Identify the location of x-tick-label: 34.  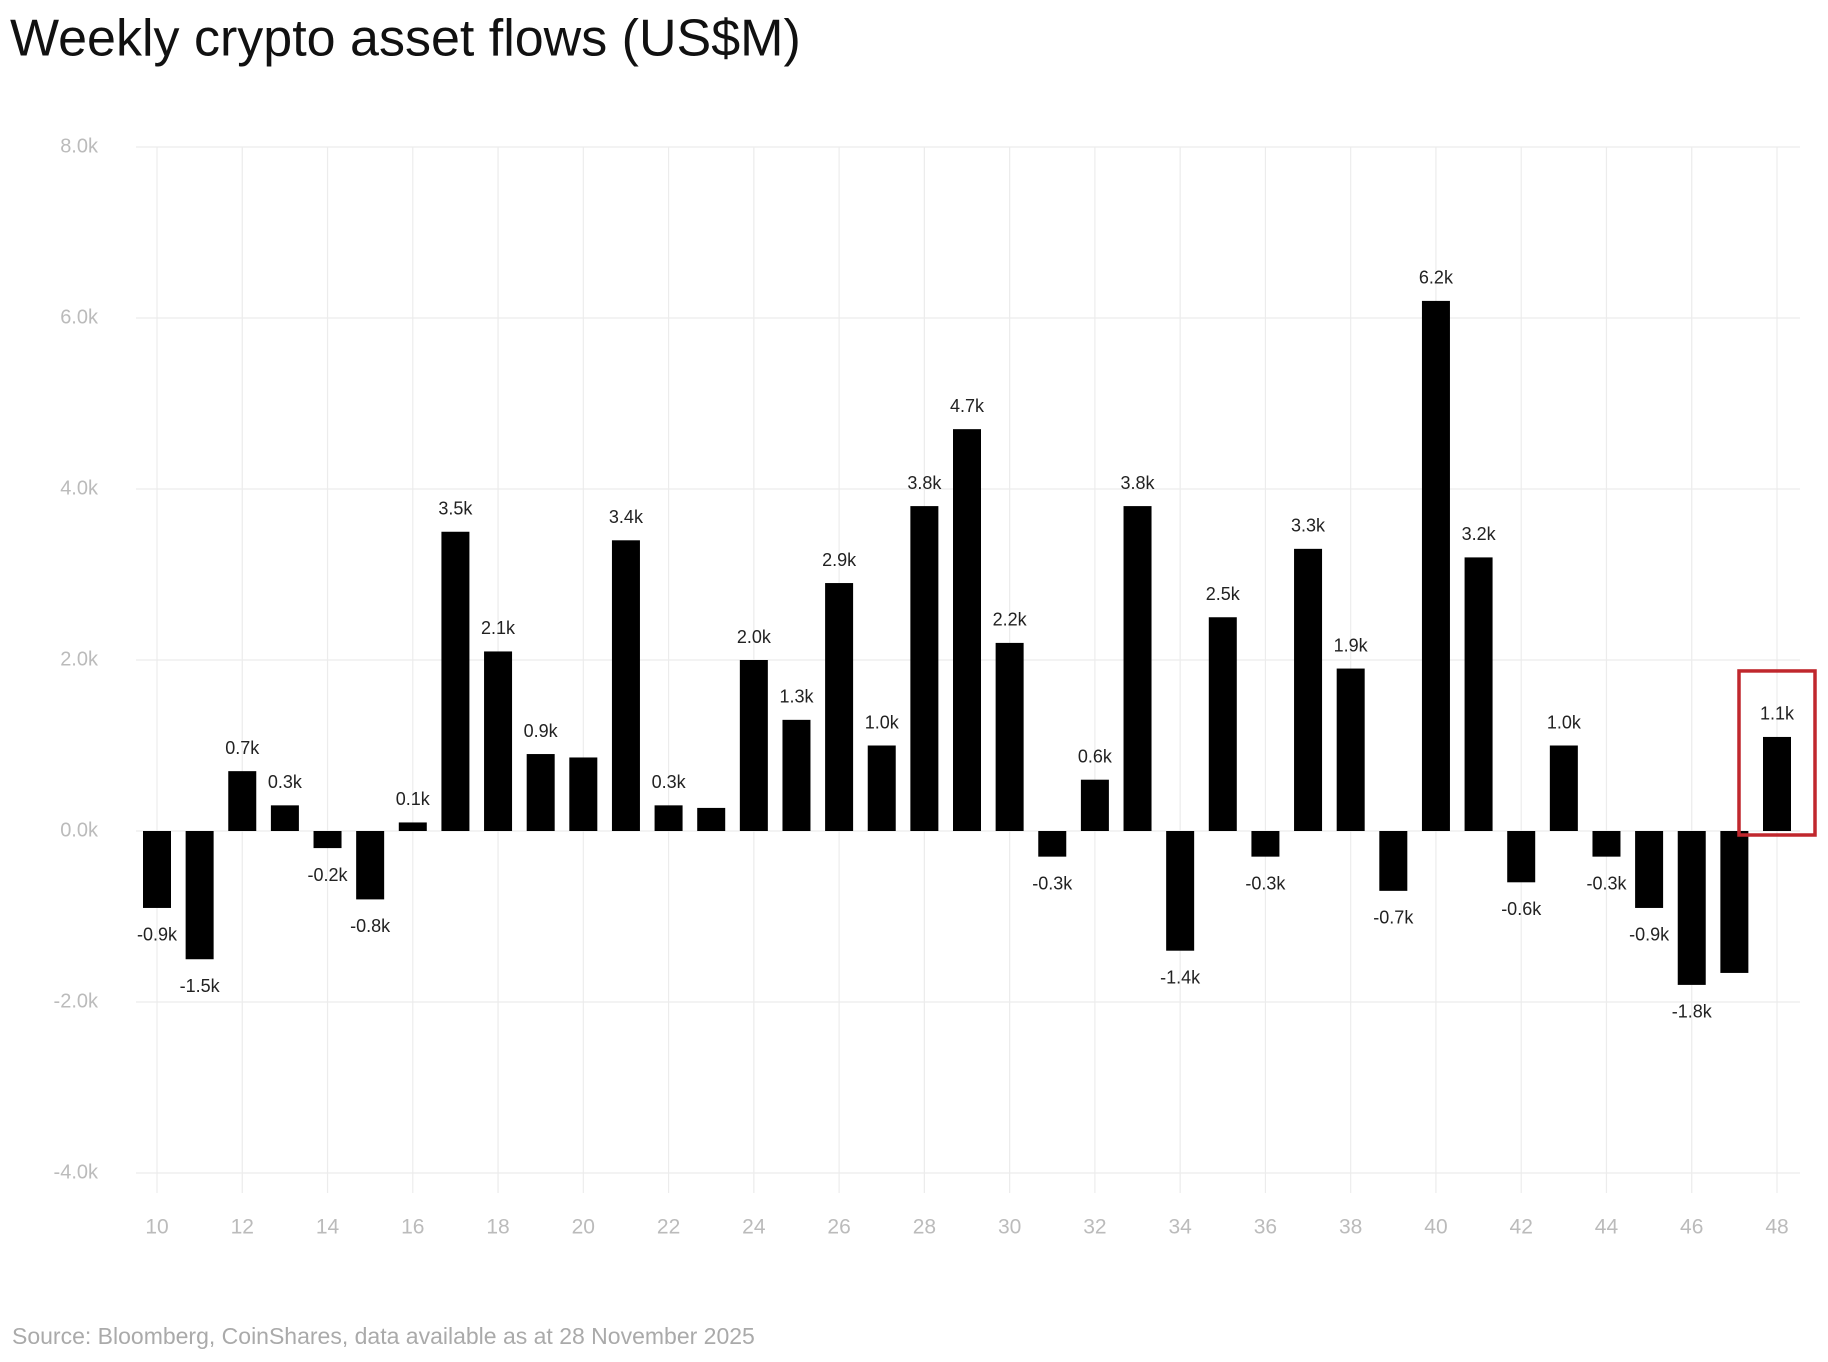
(1180, 1227).